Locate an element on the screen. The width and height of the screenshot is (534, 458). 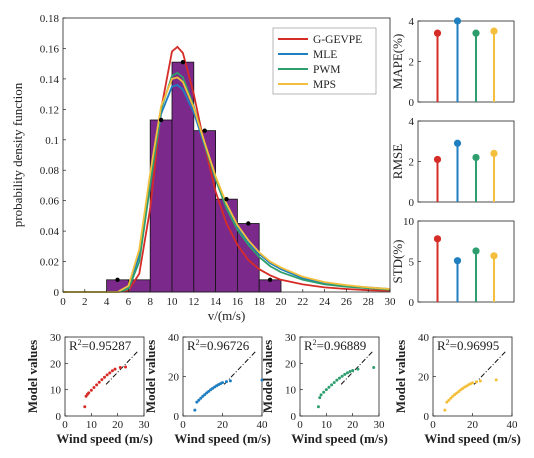
main-x-tick-label: 14 is located at coordinates (216, 302).